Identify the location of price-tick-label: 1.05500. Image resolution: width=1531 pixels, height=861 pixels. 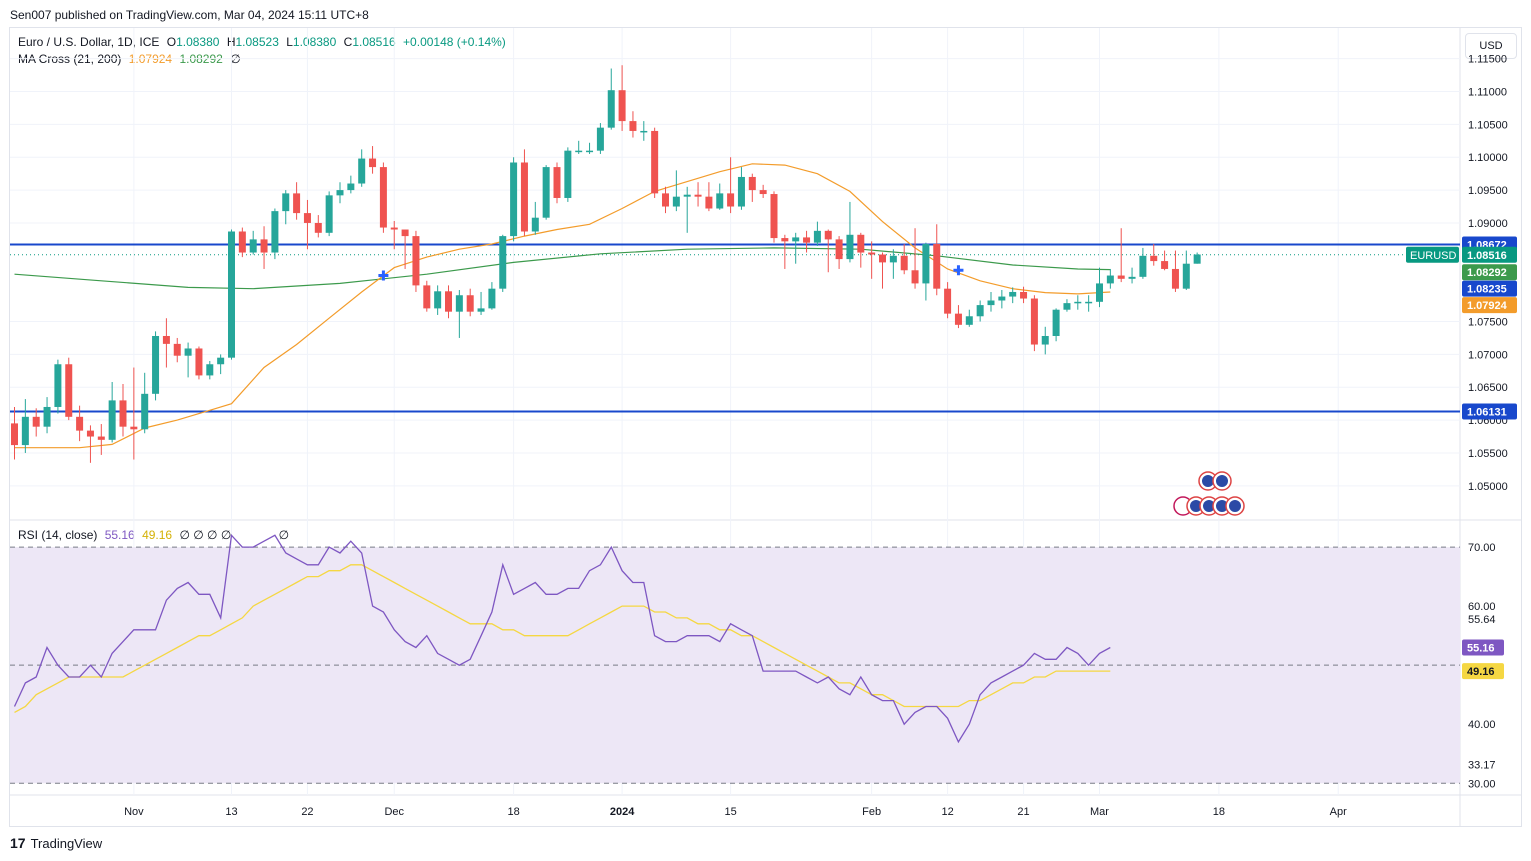
(1488, 454).